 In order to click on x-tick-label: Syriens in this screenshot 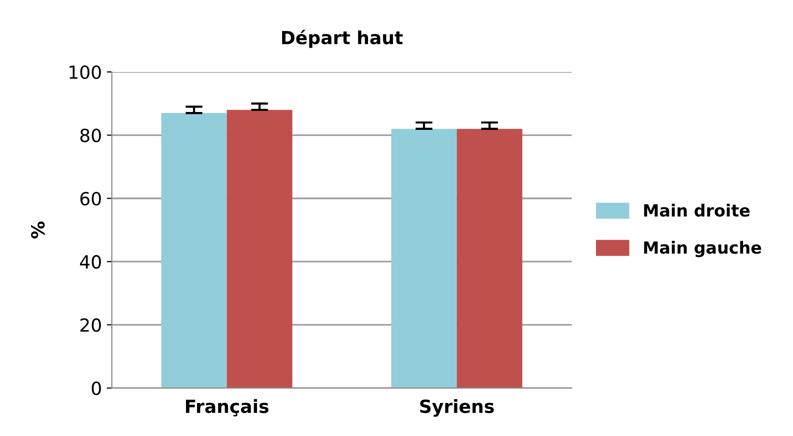, I will do `click(457, 408)`.